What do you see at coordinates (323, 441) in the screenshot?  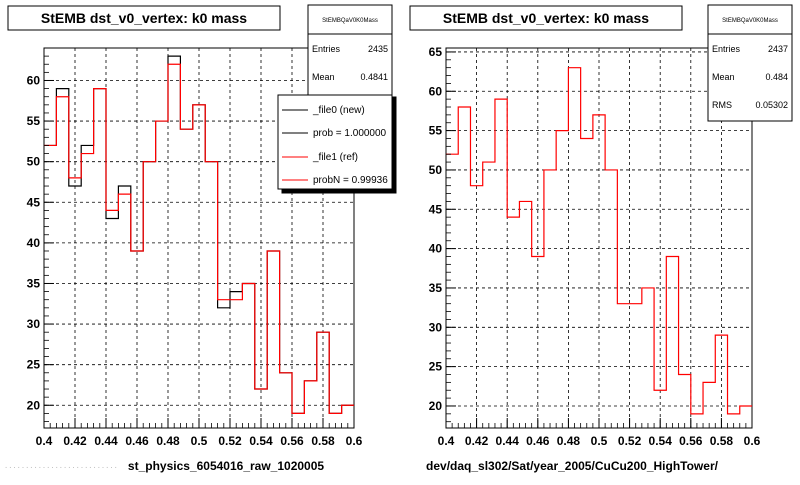 I see `left-x-tick-label: 0.58` at bounding box center [323, 441].